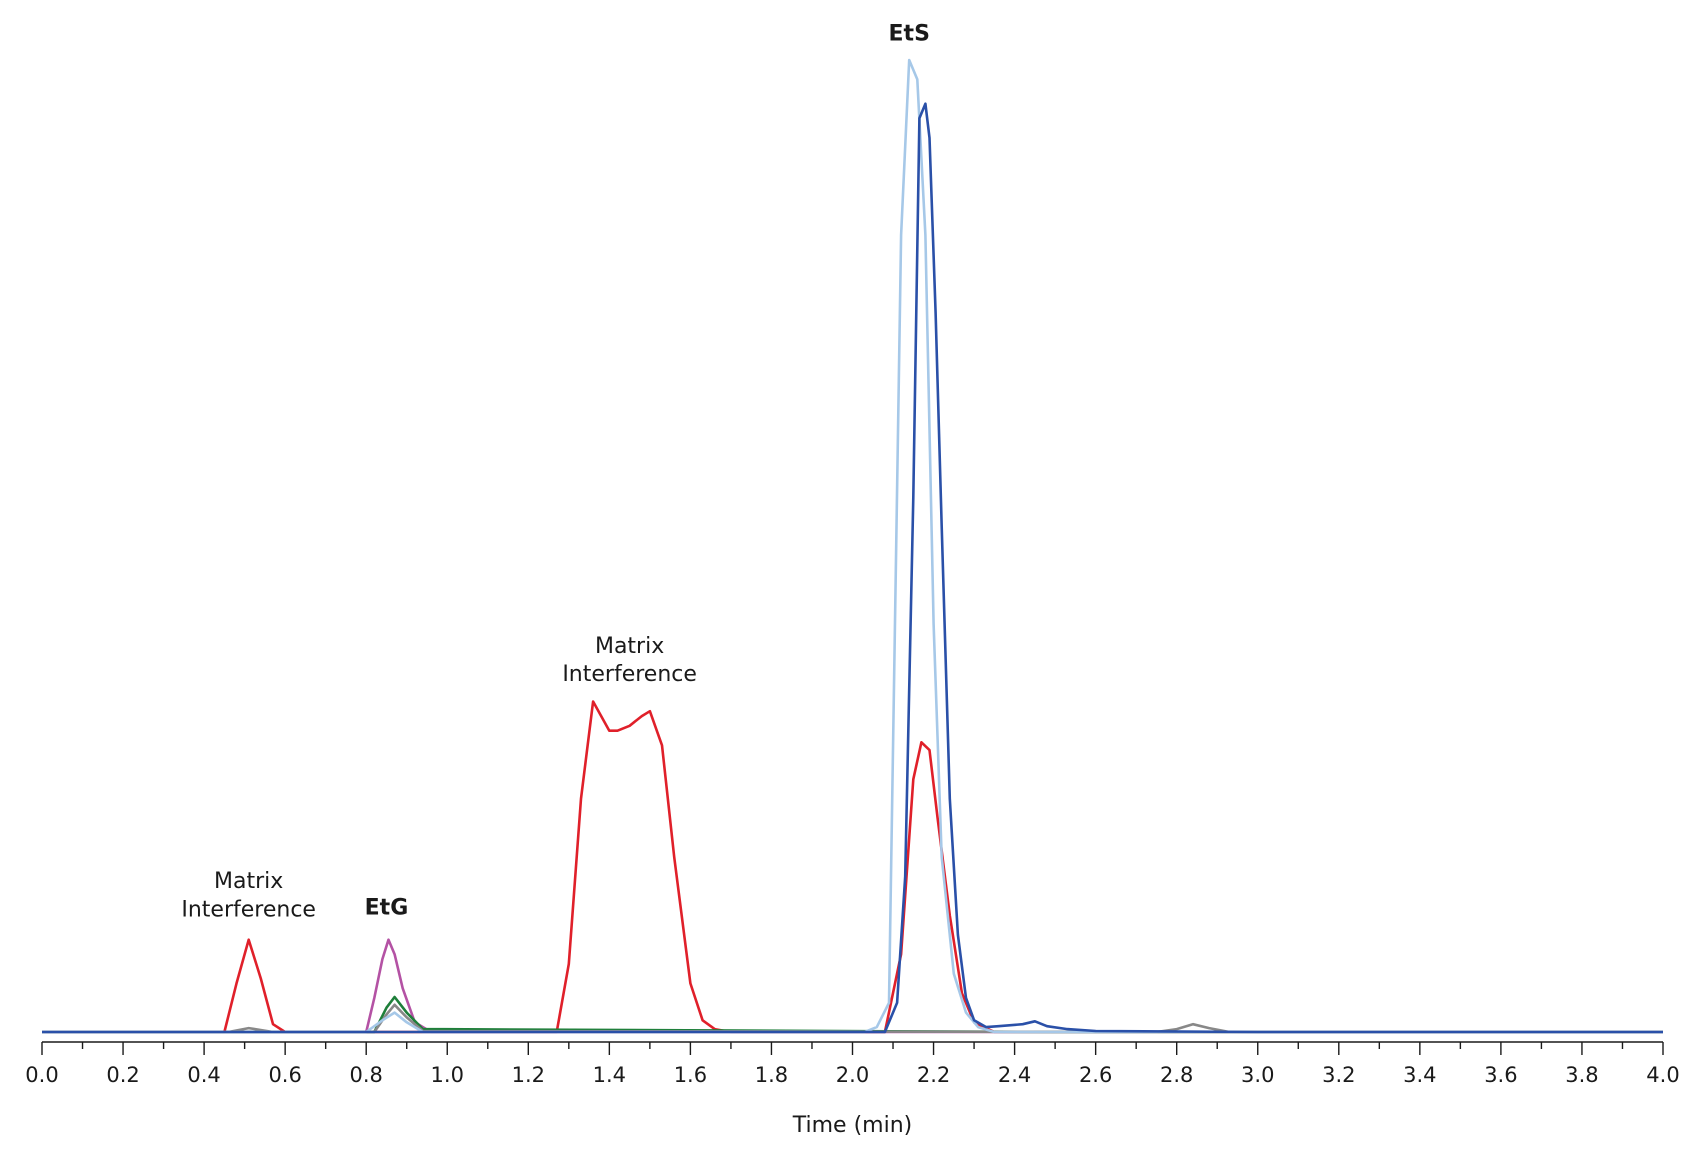 This screenshot has height=1156, width=1701. I want to click on x-tick-label: 0.2, so click(122, 1075).